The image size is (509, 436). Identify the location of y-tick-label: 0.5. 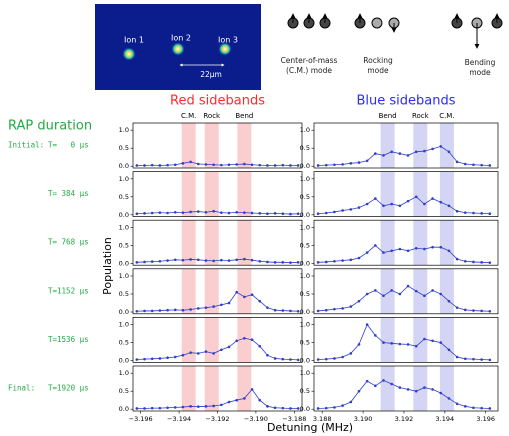
(124, 391).